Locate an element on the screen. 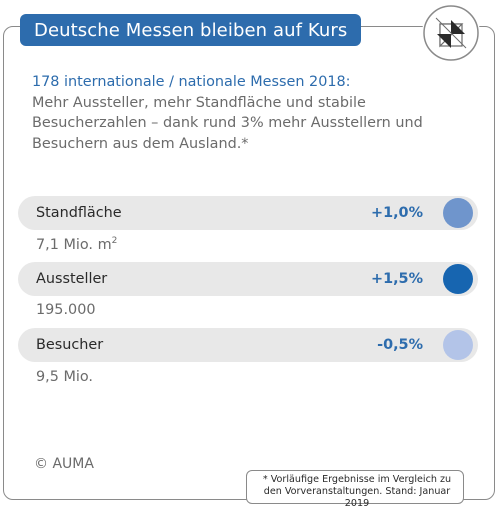  metric-bar-besucher: Besucher -0,5% is located at coordinates (248, 345).